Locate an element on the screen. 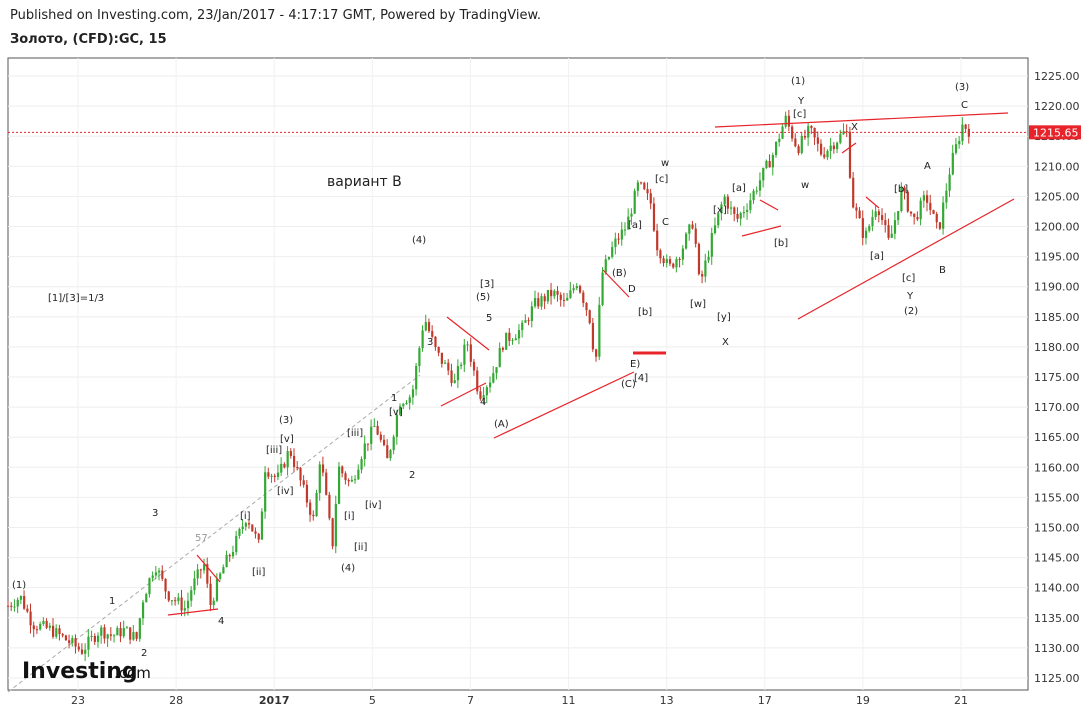 Image resolution: width=1084 pixels, height=713 pixels. y-tick-label: 1180.00 is located at coordinates (1057, 347).